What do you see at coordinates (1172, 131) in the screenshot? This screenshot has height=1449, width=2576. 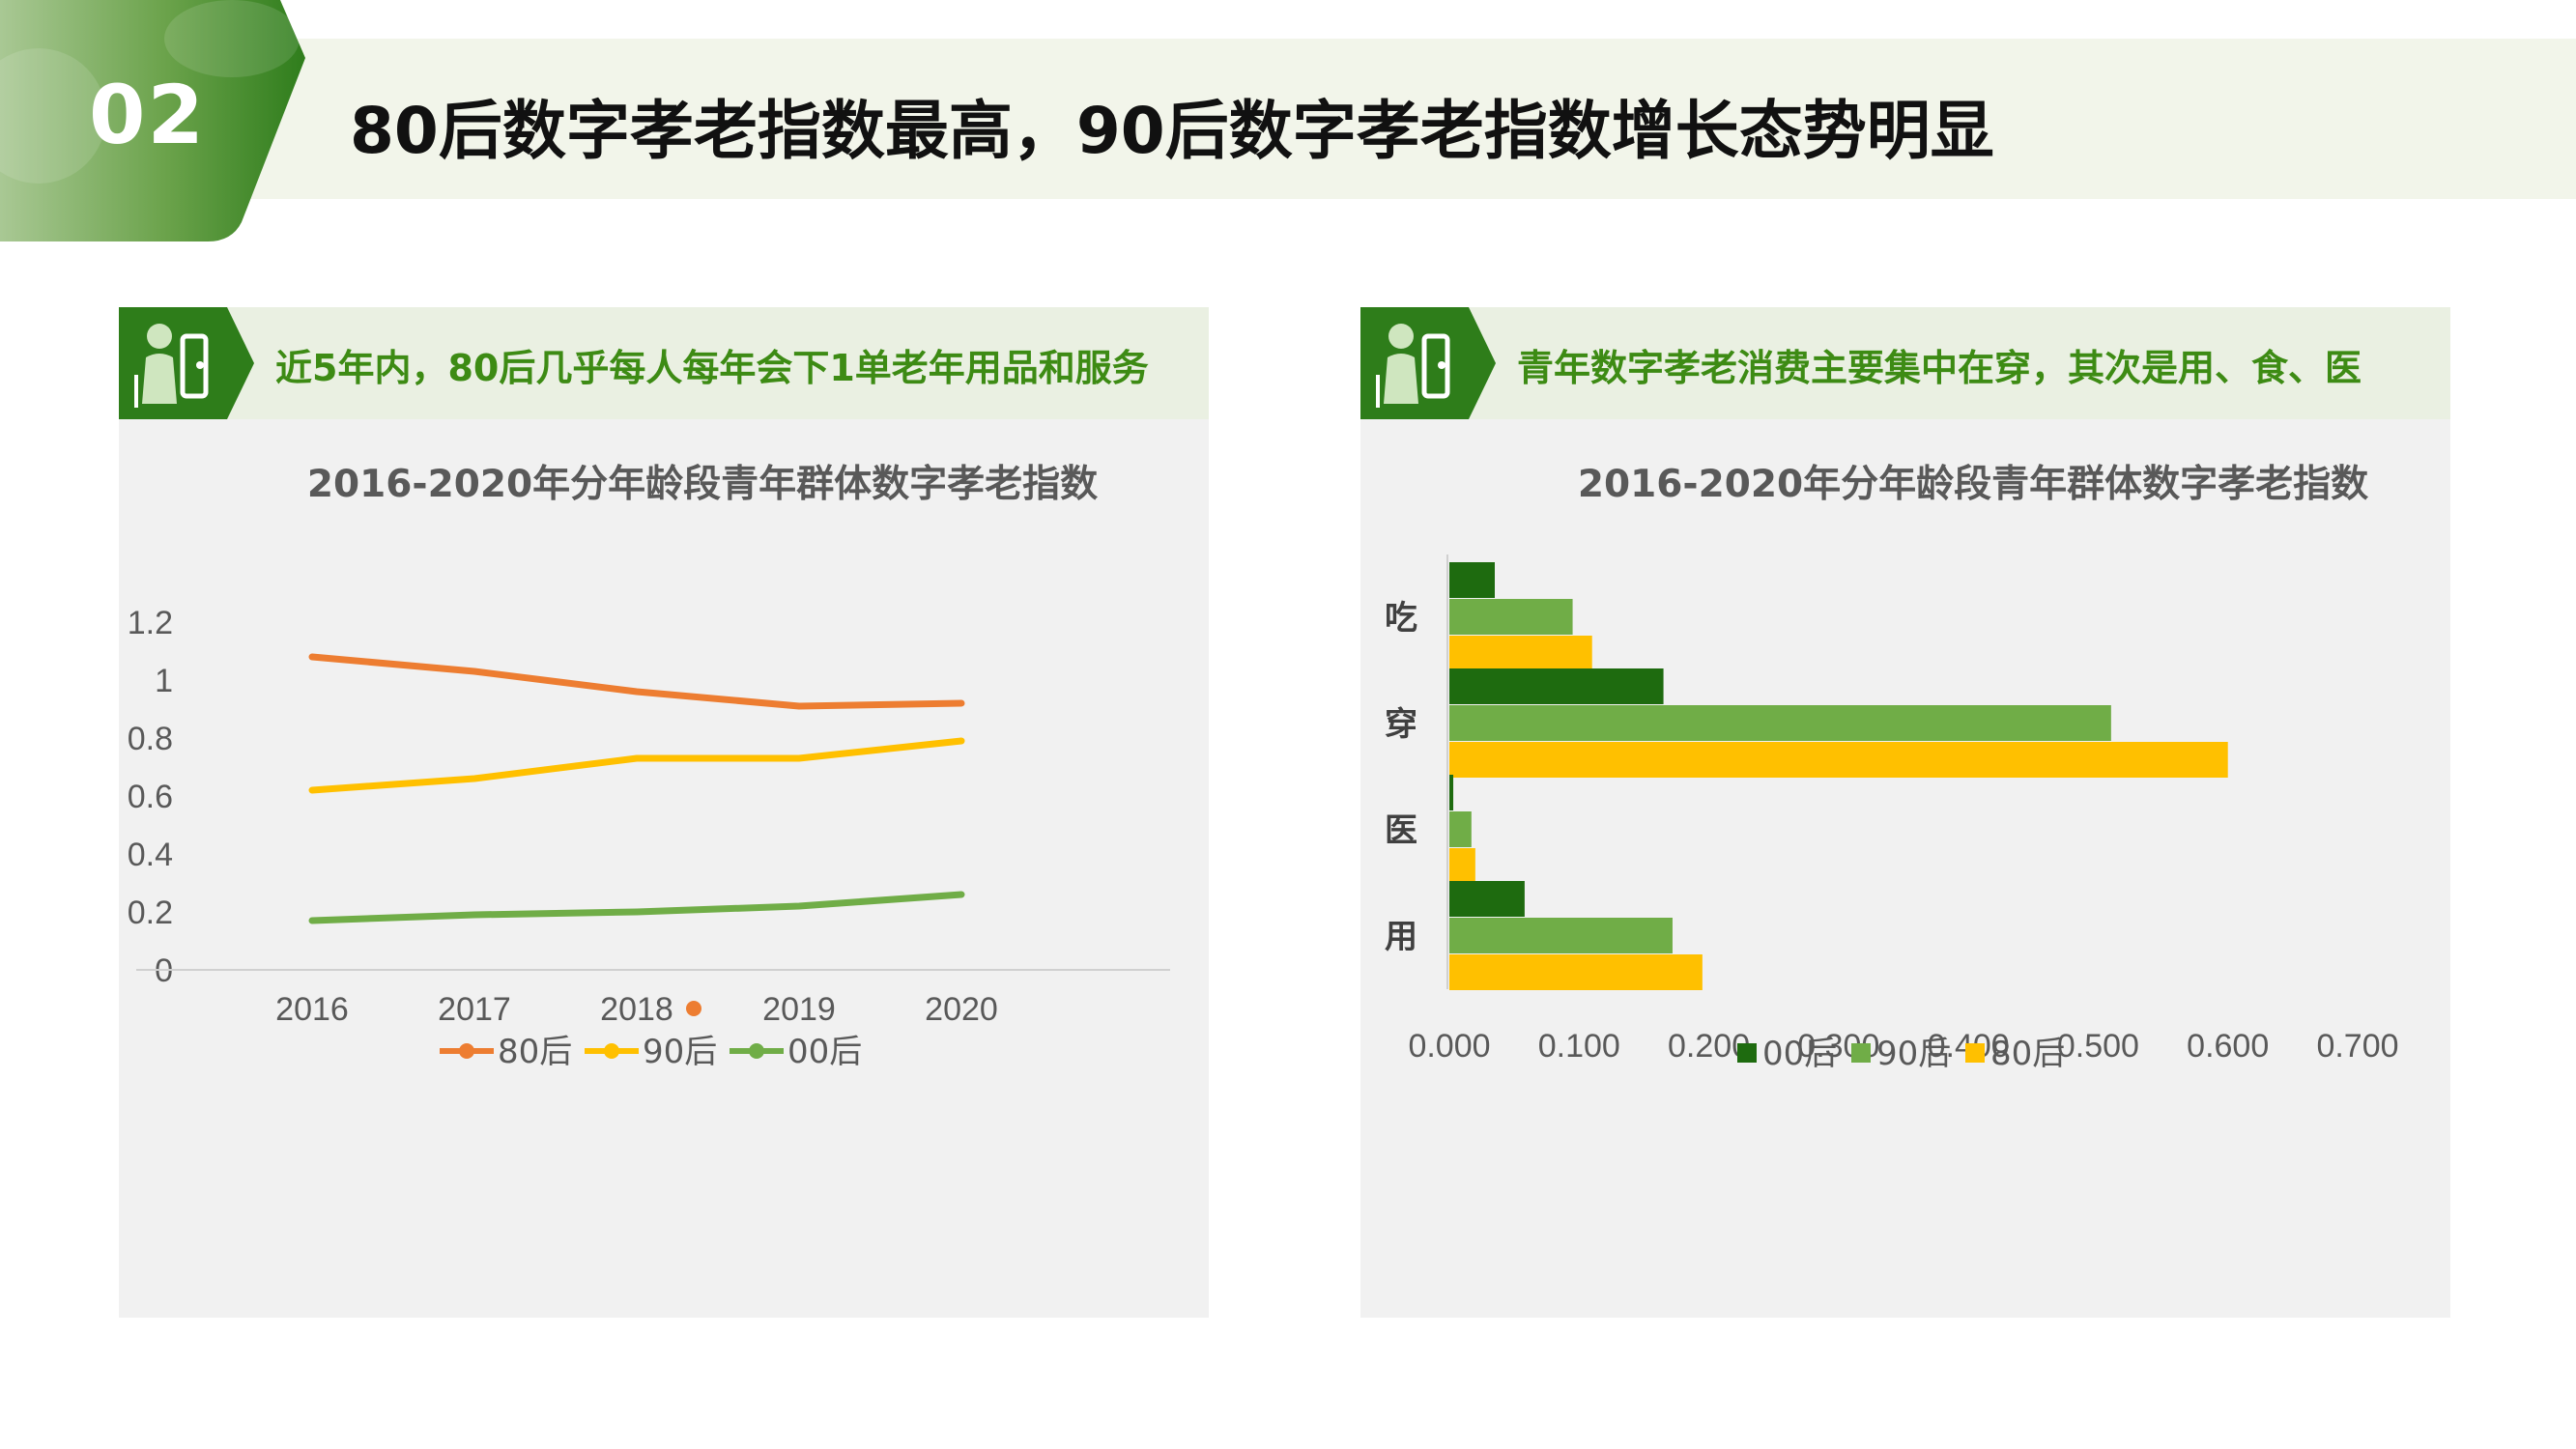 I see `page-title: 80后数字孝老指数最高，90后数字孝老指数增长态势明显` at bounding box center [1172, 131].